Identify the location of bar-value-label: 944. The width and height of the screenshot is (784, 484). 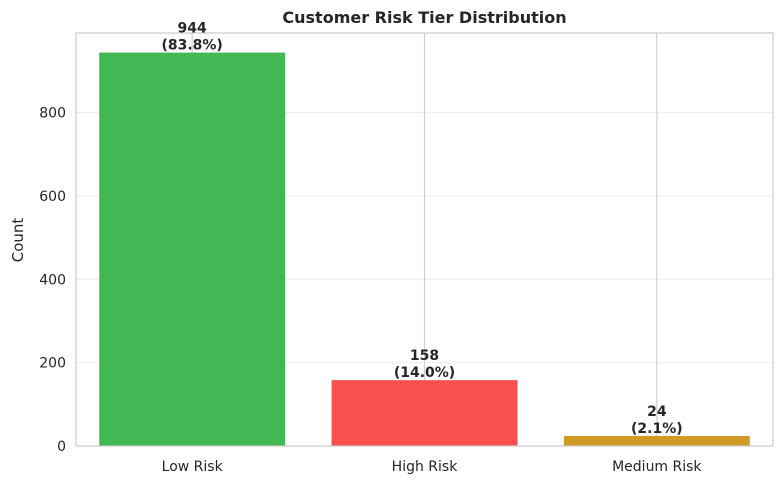
(192, 29).